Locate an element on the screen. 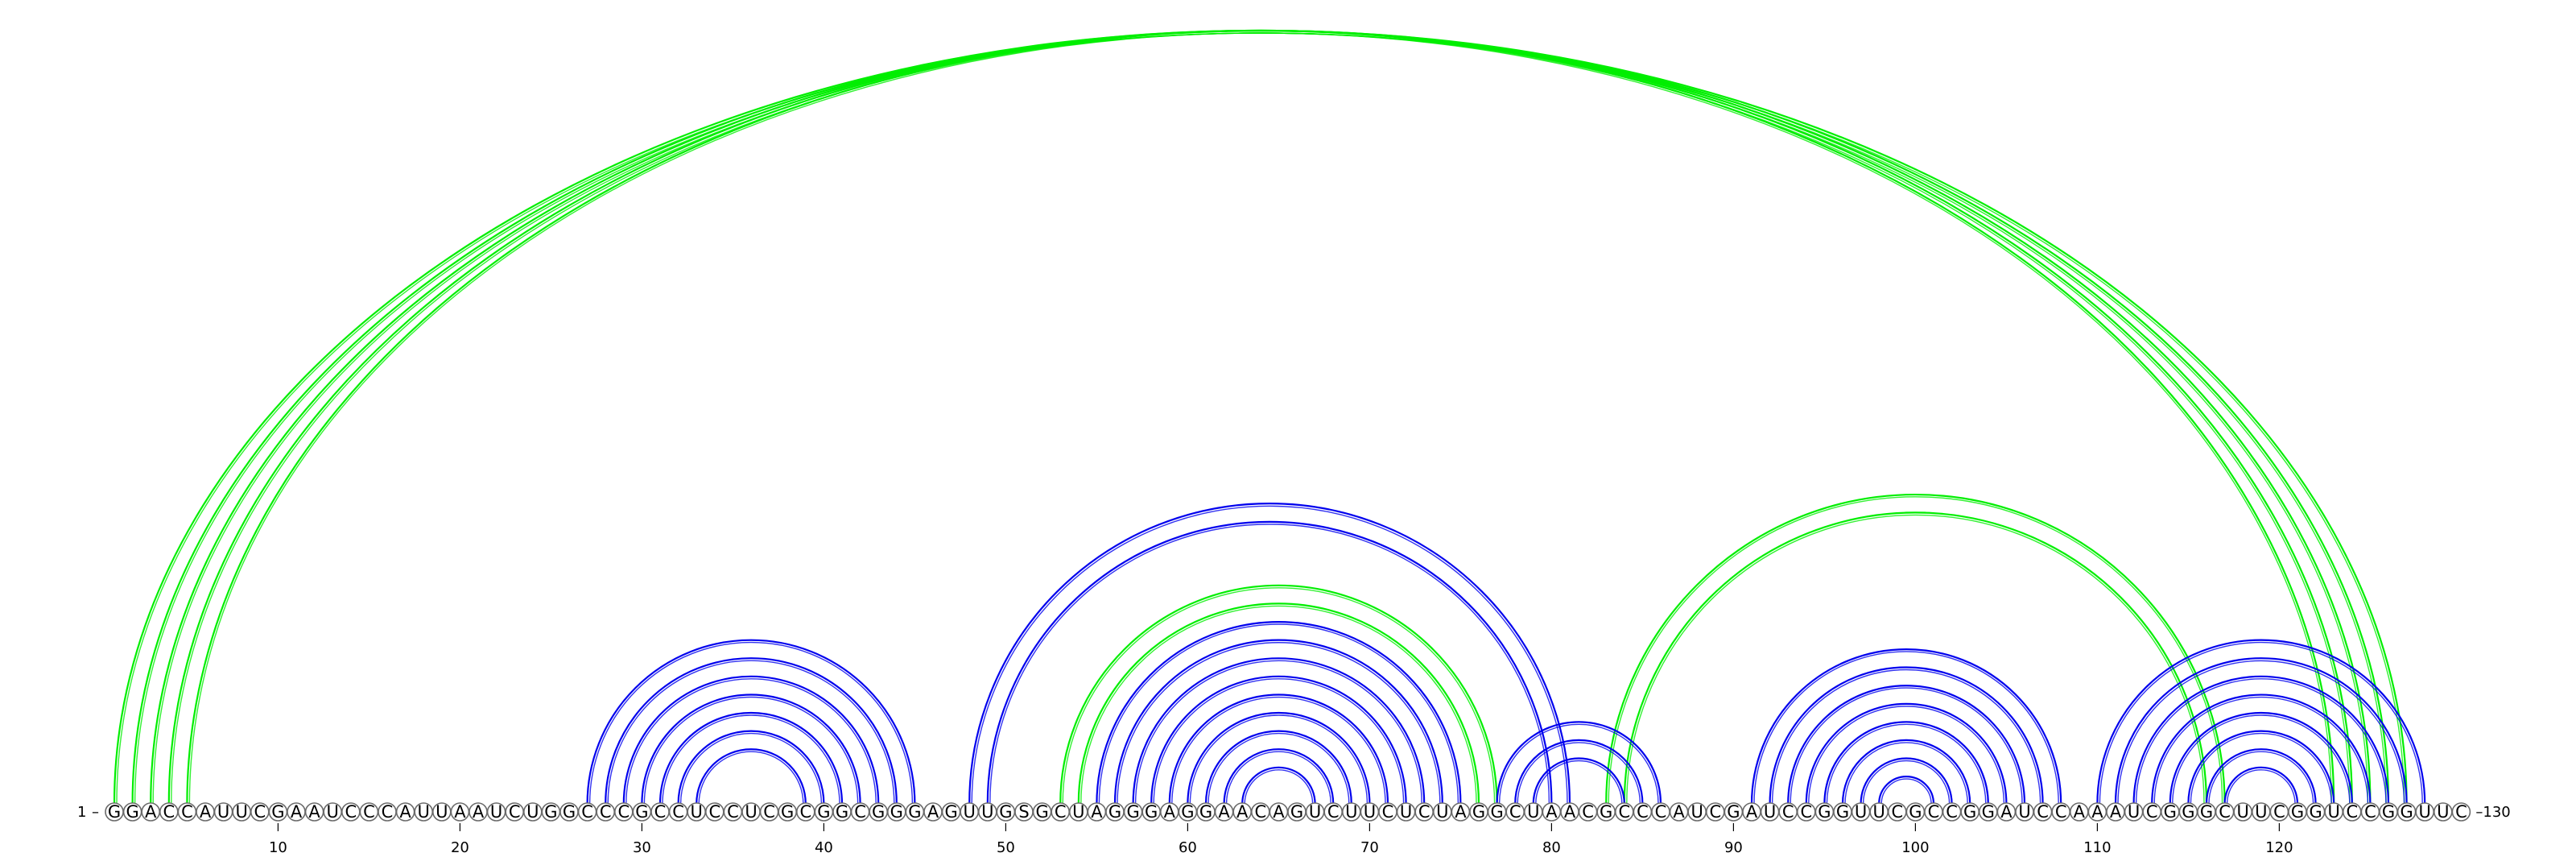  tick-label: 120 is located at coordinates (2279, 847).